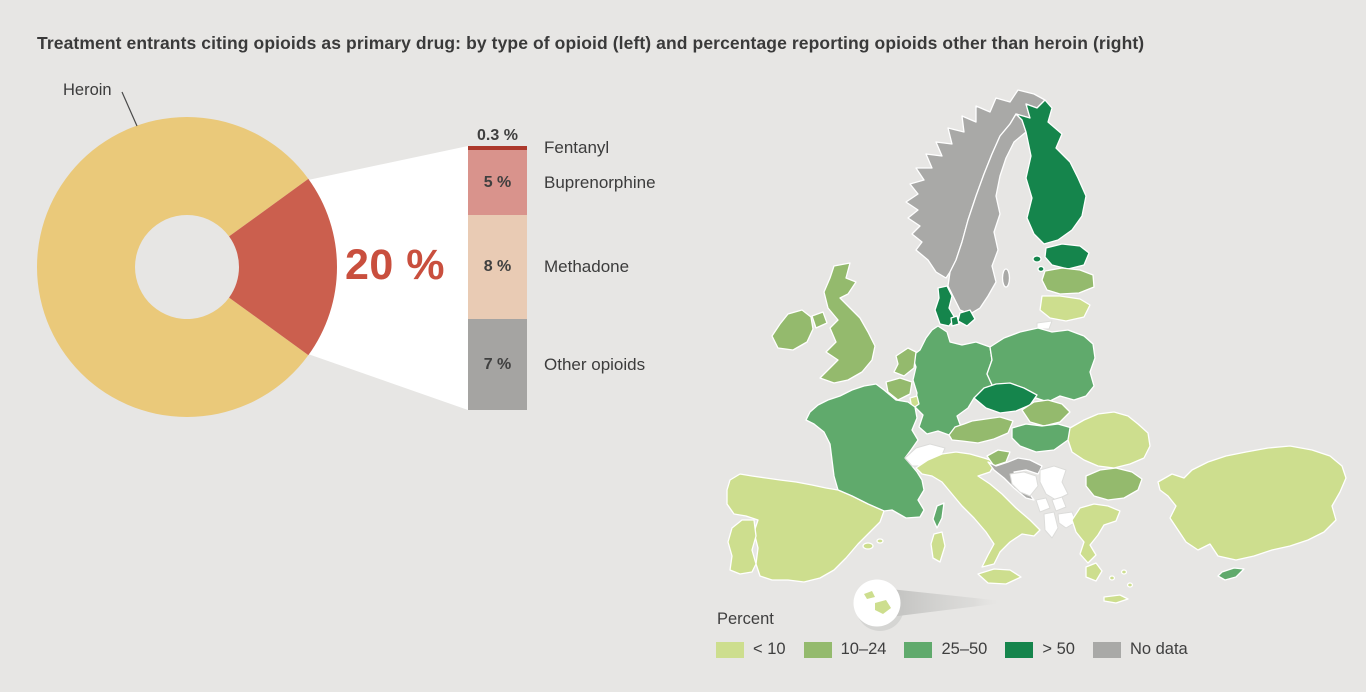  Describe the element at coordinates (1019, 649) in the screenshot. I see `legend-swatch-gt50` at that location.